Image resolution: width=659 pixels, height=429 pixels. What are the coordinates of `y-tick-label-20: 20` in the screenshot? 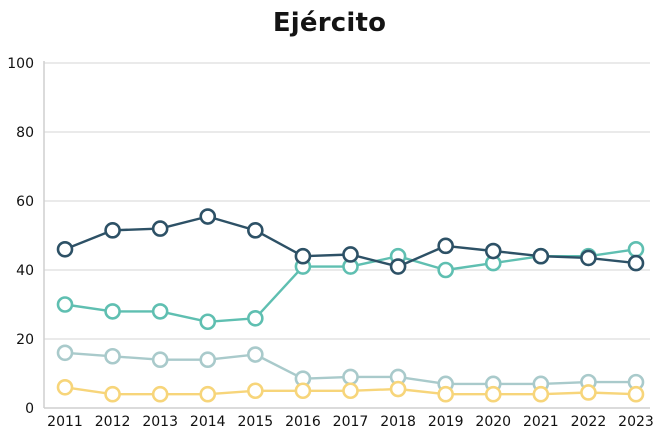 It's located at (25, 340).